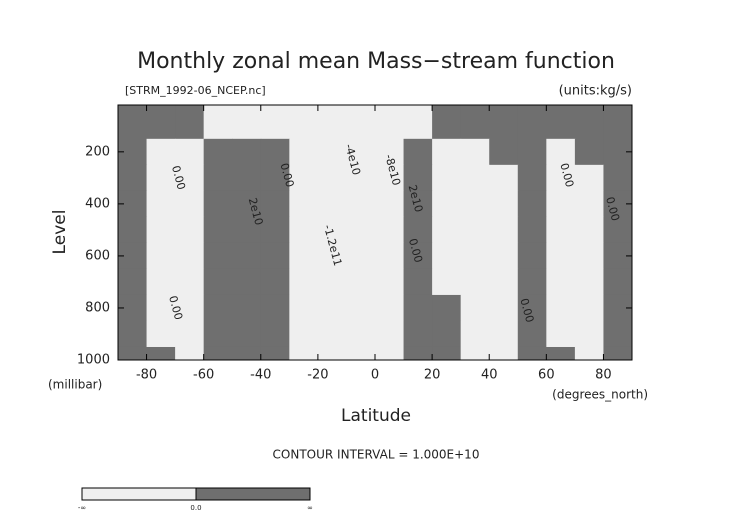  I want to click on x-tick-label: -60, so click(203, 375).